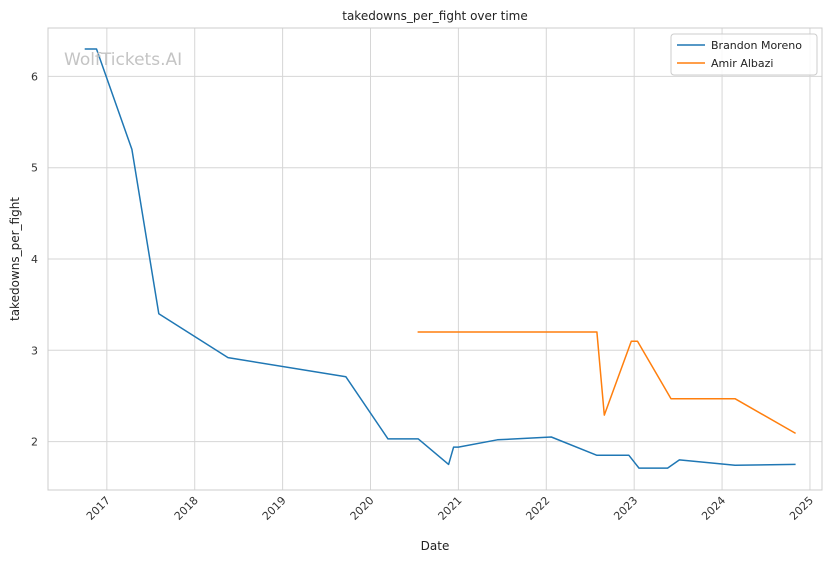 The height and width of the screenshot is (561, 832). I want to click on y-tick-label: 2, so click(34, 442).